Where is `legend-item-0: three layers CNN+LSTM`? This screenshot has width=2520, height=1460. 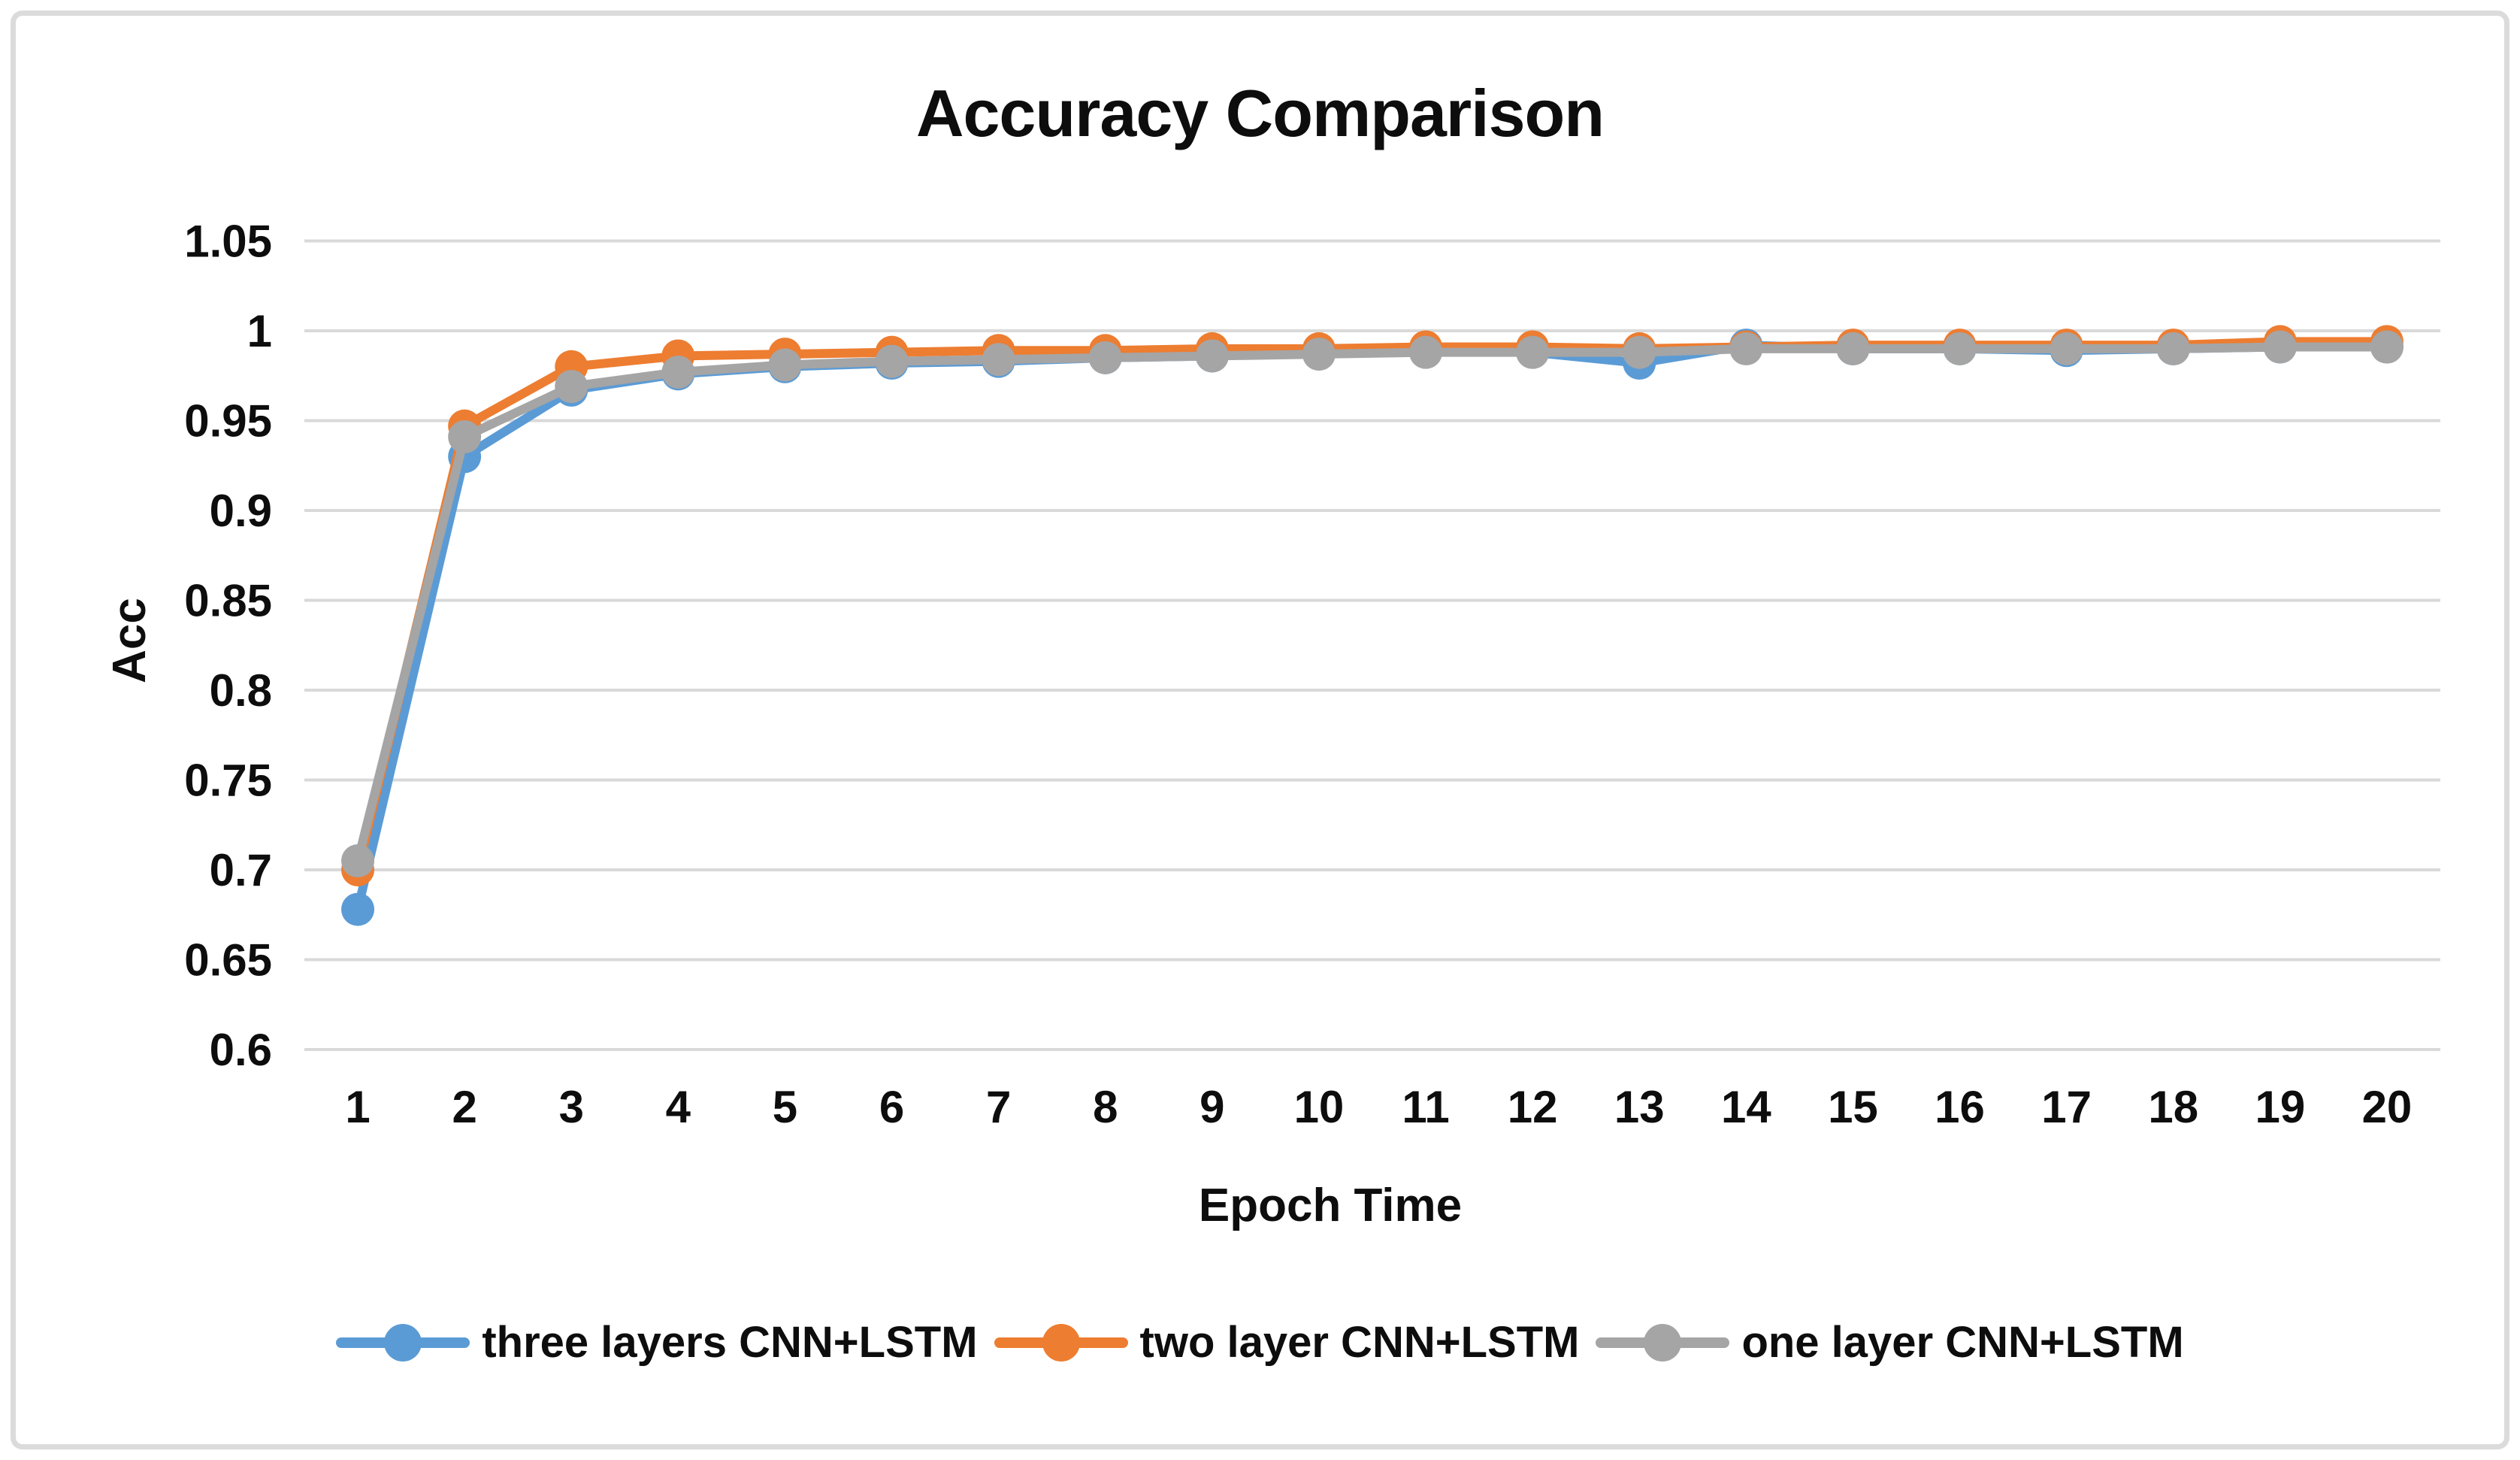
legend-item-0: three layers CNN+LSTM is located at coordinates (657, 1342).